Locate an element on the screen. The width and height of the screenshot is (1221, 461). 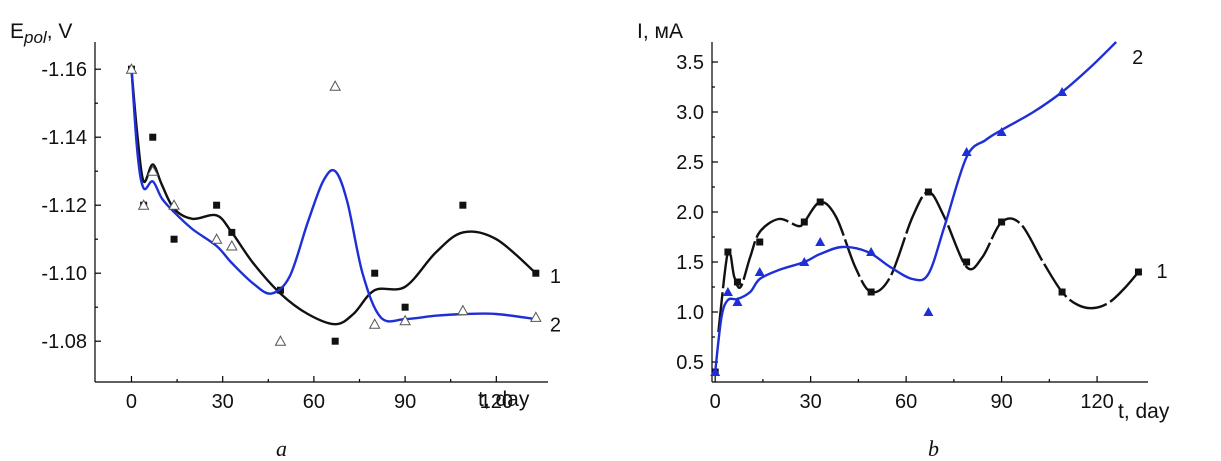
y-tick-label: -1.08 is located at coordinates (64, 342).